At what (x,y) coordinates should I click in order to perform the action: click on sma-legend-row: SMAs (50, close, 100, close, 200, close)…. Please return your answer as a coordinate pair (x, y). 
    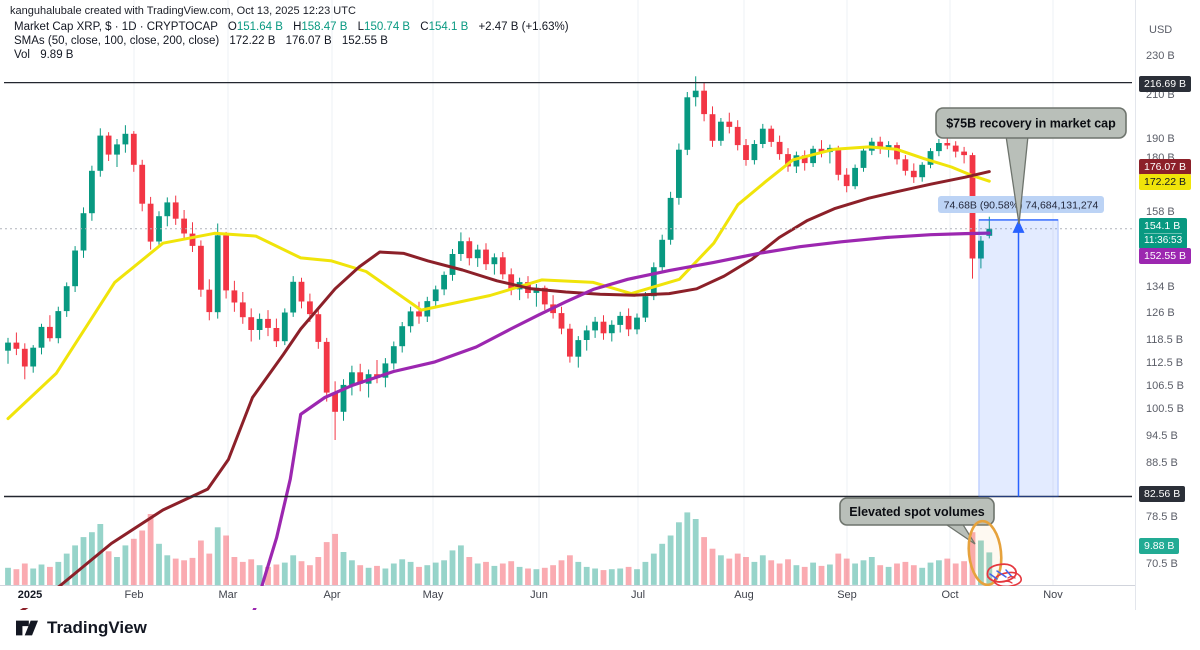
    Looking at the image, I should click on (291, 41).